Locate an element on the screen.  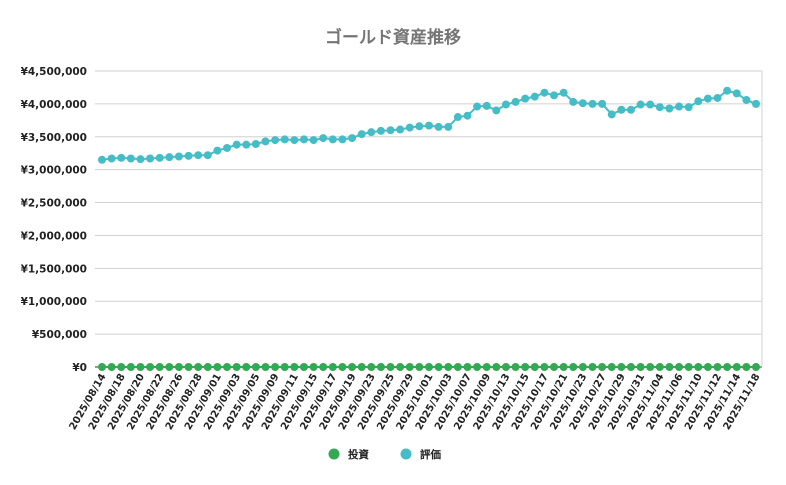
y-tick-label: ¥3,000,000 is located at coordinates (54, 171).